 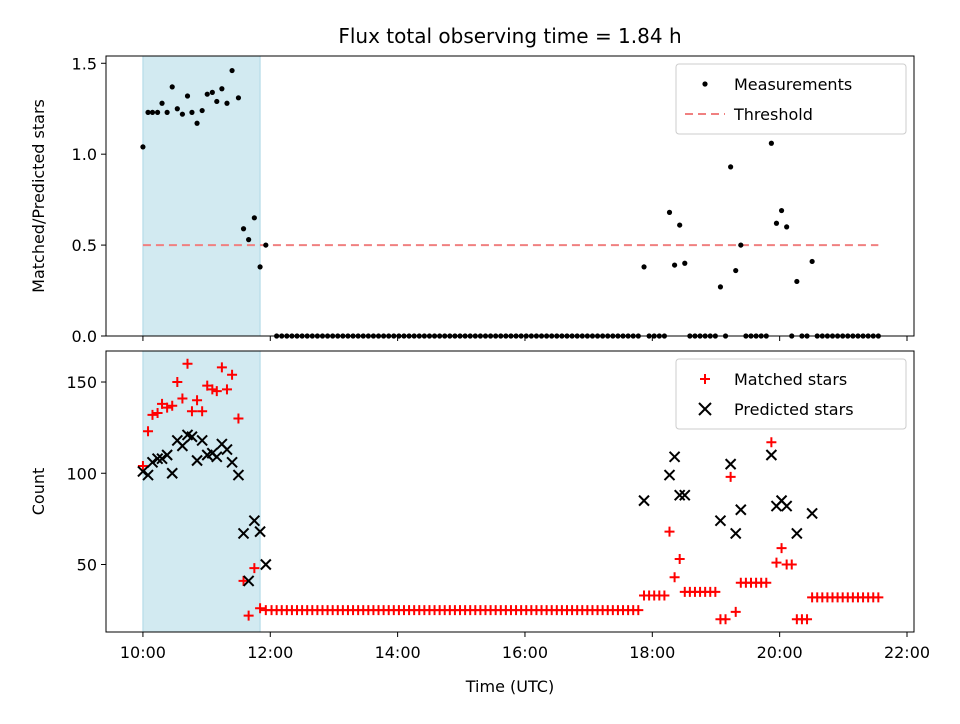 What do you see at coordinates (81, 473) in the screenshot?
I see `bottom-y-tick-label: 100` at bounding box center [81, 473].